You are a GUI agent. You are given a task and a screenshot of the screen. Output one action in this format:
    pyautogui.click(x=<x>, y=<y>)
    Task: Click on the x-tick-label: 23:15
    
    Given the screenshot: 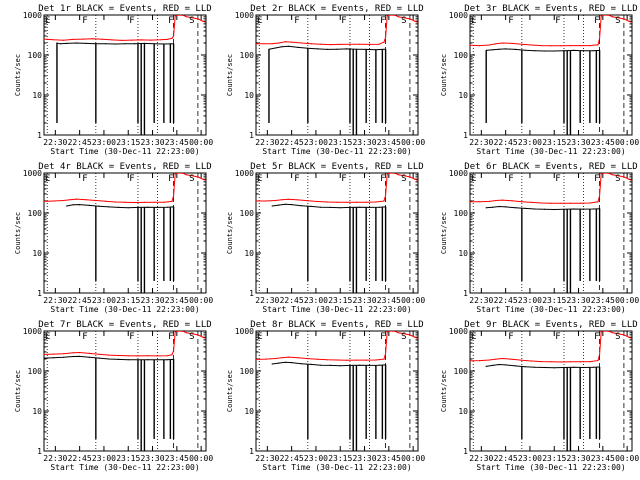 What is the action you would take?
    pyautogui.click(x=554, y=300)
    